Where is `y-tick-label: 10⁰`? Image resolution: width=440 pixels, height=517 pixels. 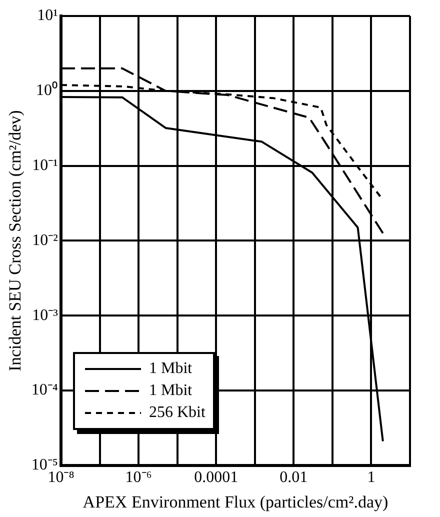 y-tick-label: 10⁰ is located at coordinates (47, 90).